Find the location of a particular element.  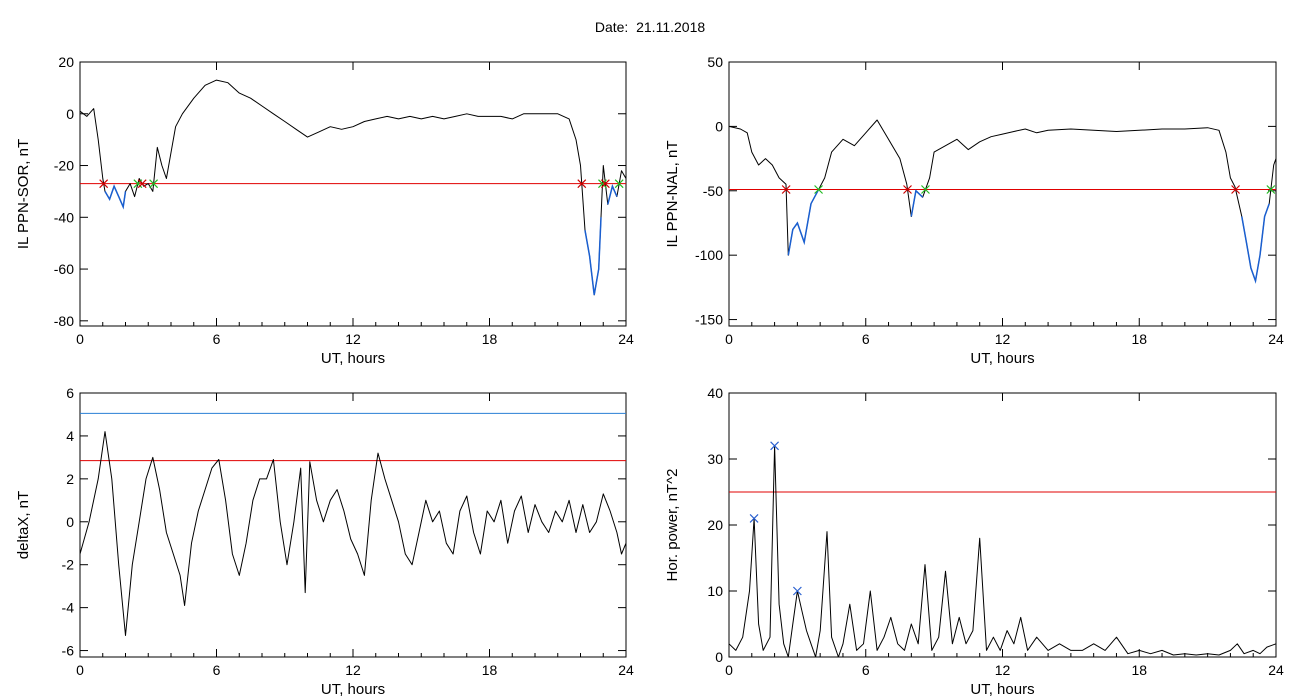

y-tick-label: 40 is located at coordinates (715, 393).